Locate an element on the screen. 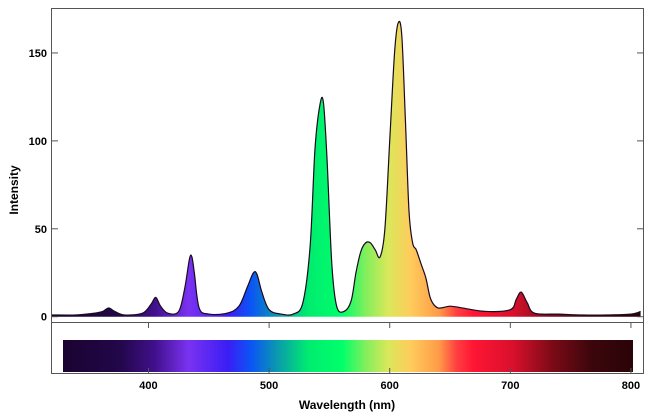  y-axis-title: Intensity is located at coordinates (14, 190).